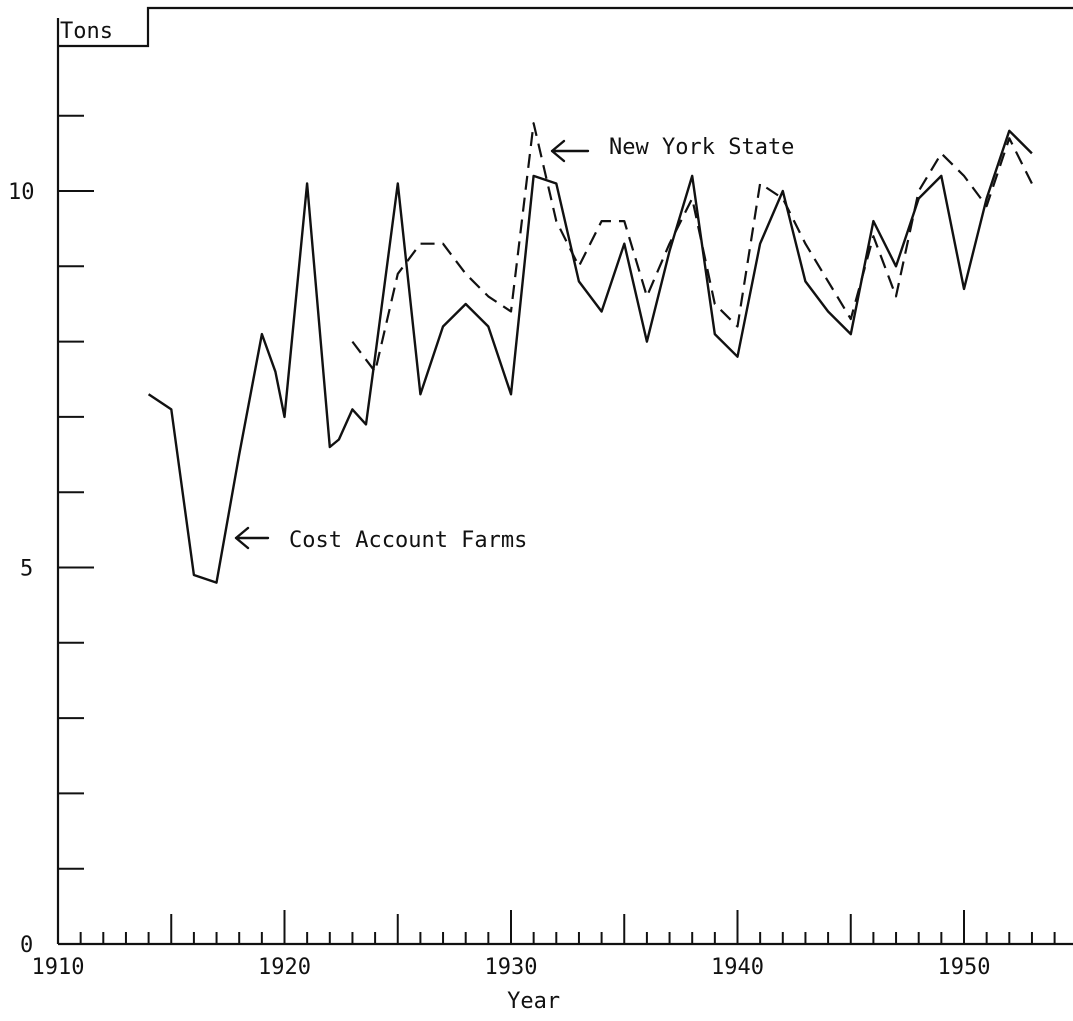  What do you see at coordinates (511, 967) in the screenshot?
I see `x-tick-label: 1930` at bounding box center [511, 967].